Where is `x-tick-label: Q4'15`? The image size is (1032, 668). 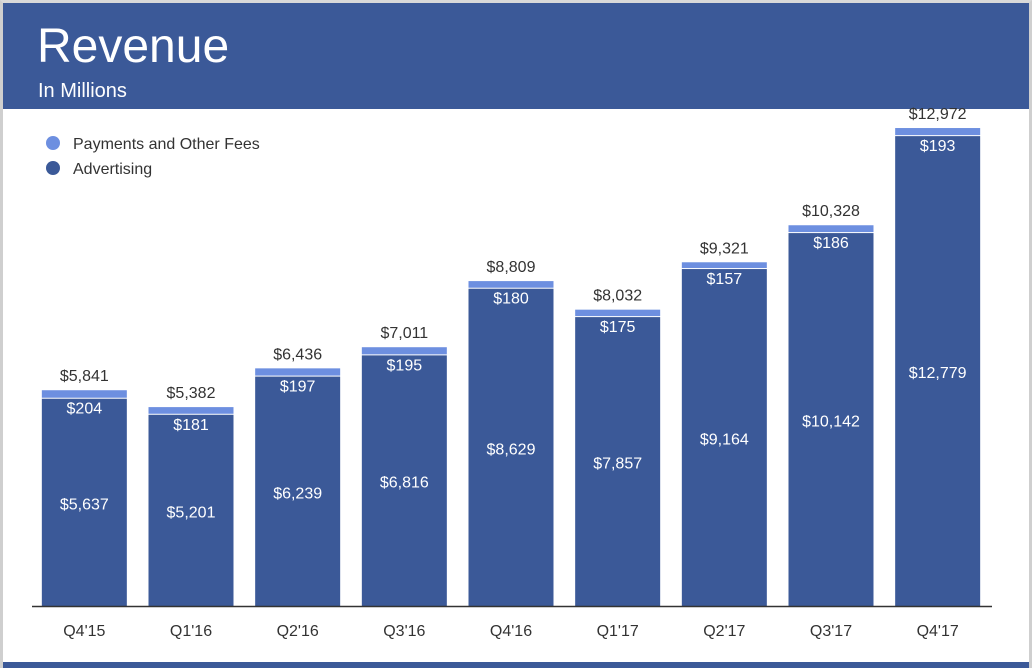
x-tick-label: Q4'15 is located at coordinates (84, 631).